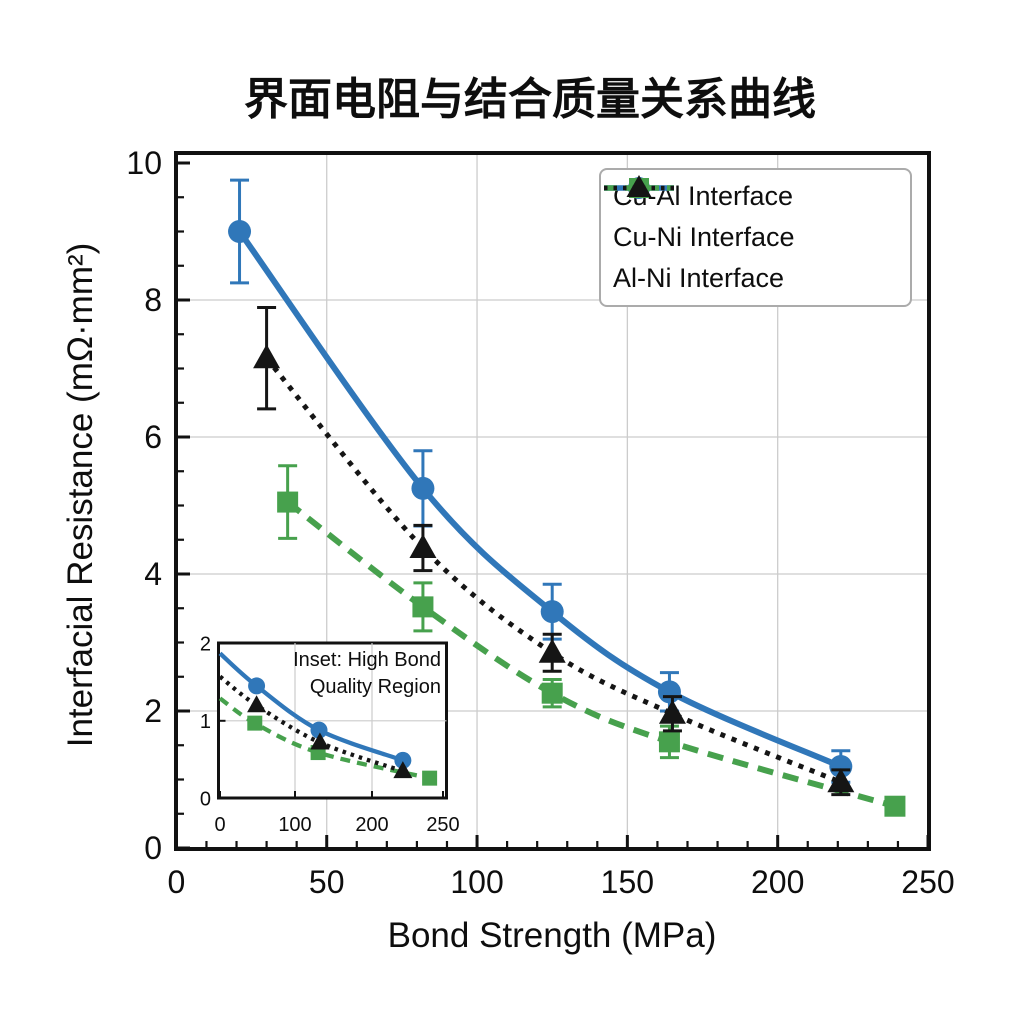 The height and width of the screenshot is (1024, 1024). I want to click on inset-x-tick-label: 250, so click(442, 825).